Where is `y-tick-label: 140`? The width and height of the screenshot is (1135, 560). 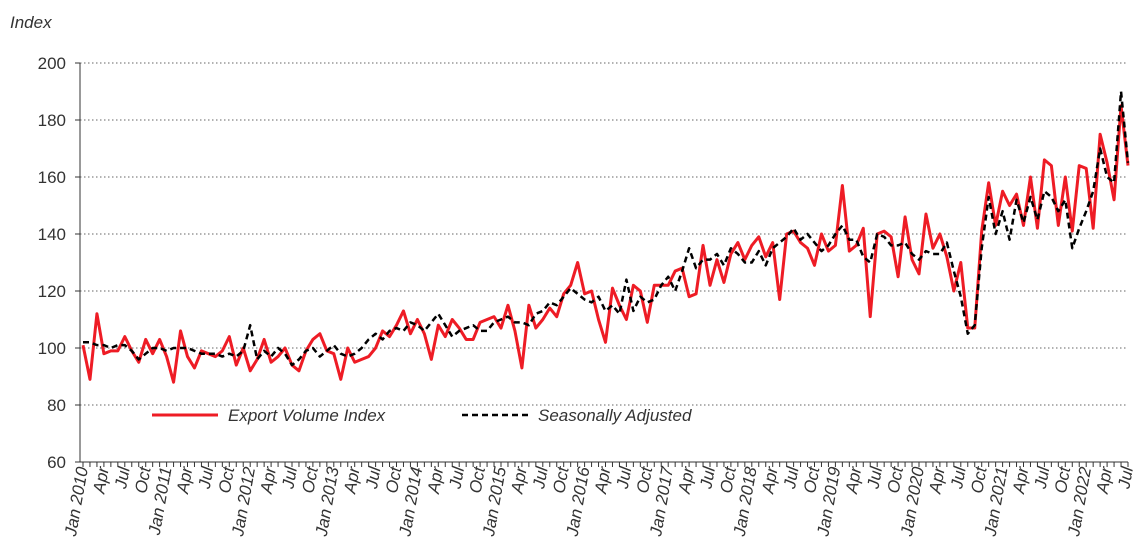 y-tick-label: 140 is located at coordinates (52, 234).